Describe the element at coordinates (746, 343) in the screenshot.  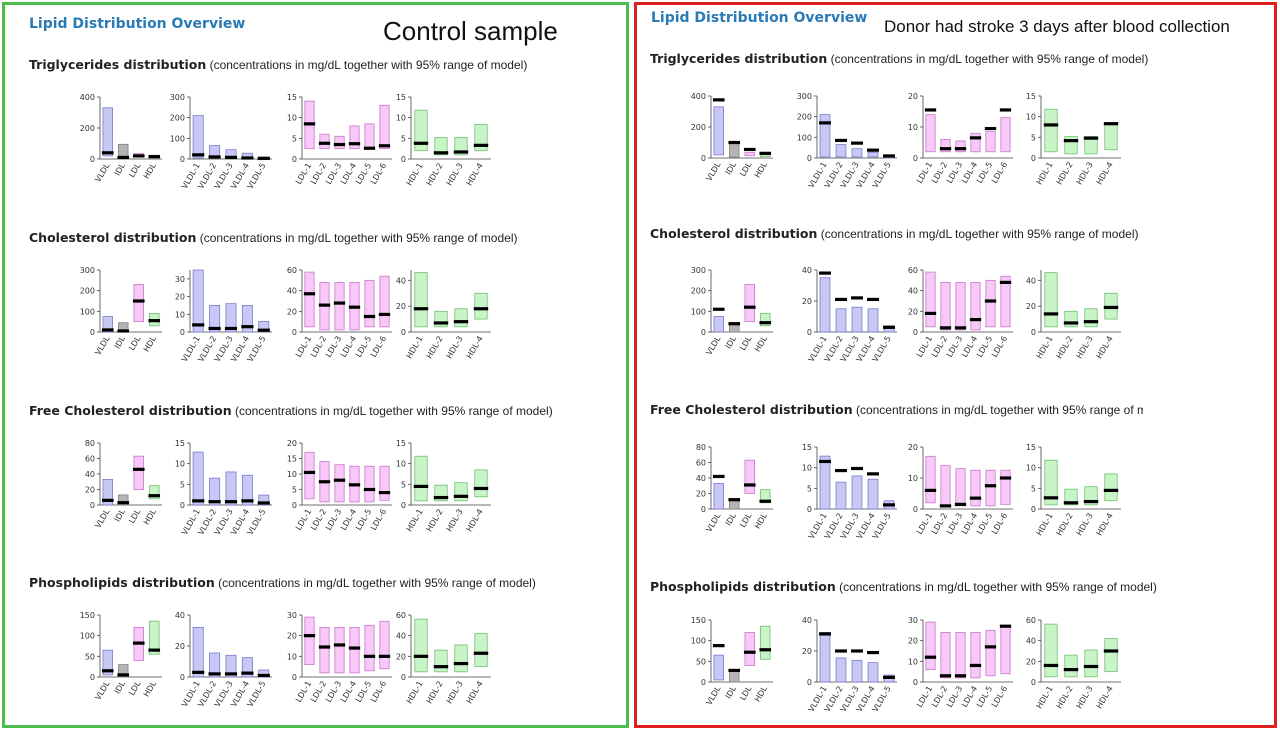
I see `category-label: LDL` at that location.